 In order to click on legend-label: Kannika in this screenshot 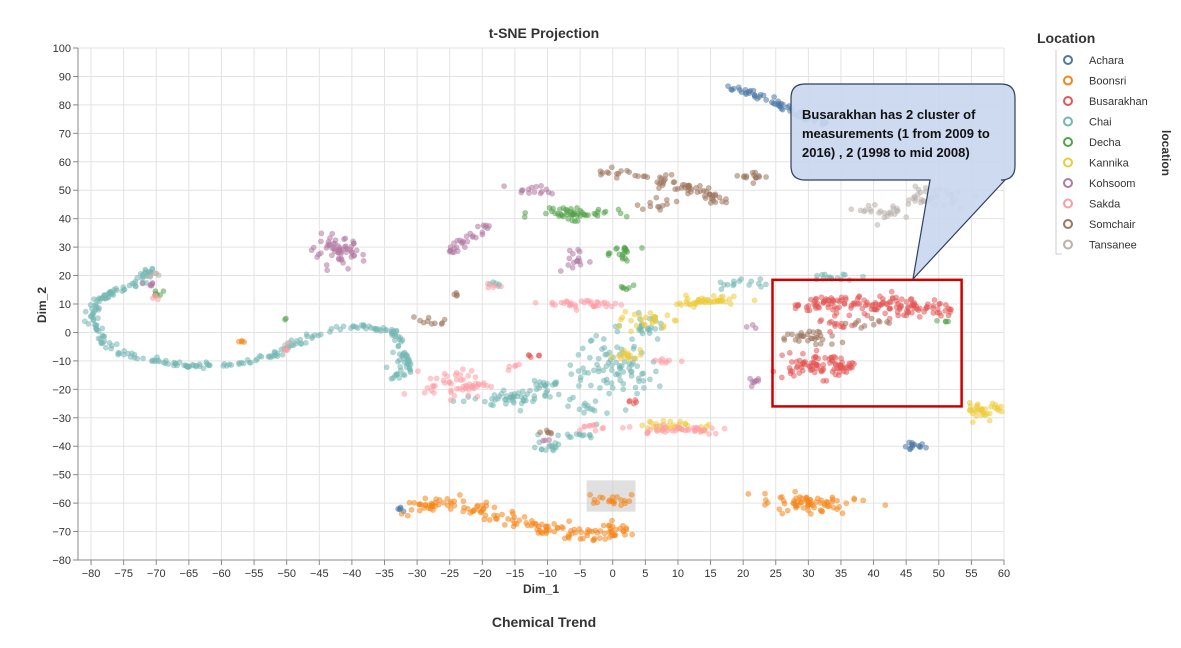, I will do `click(1109, 164)`.